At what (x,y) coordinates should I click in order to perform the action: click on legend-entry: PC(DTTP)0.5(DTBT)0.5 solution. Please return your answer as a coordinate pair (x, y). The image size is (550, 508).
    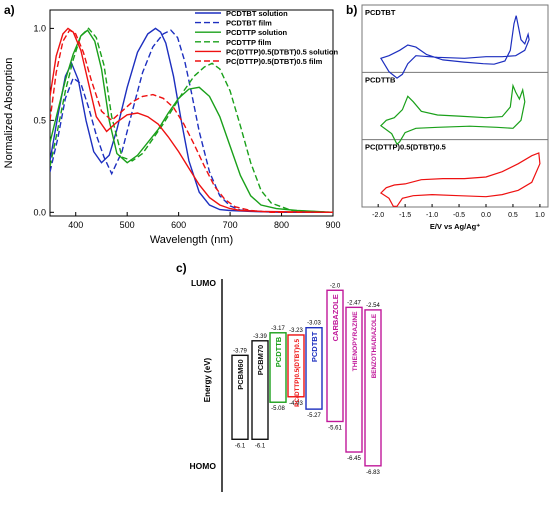
    Looking at the image, I should click on (282, 51).